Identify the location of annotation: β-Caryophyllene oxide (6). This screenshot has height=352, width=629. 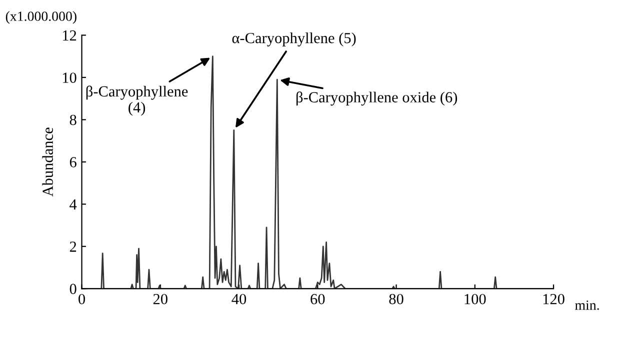
(377, 99).